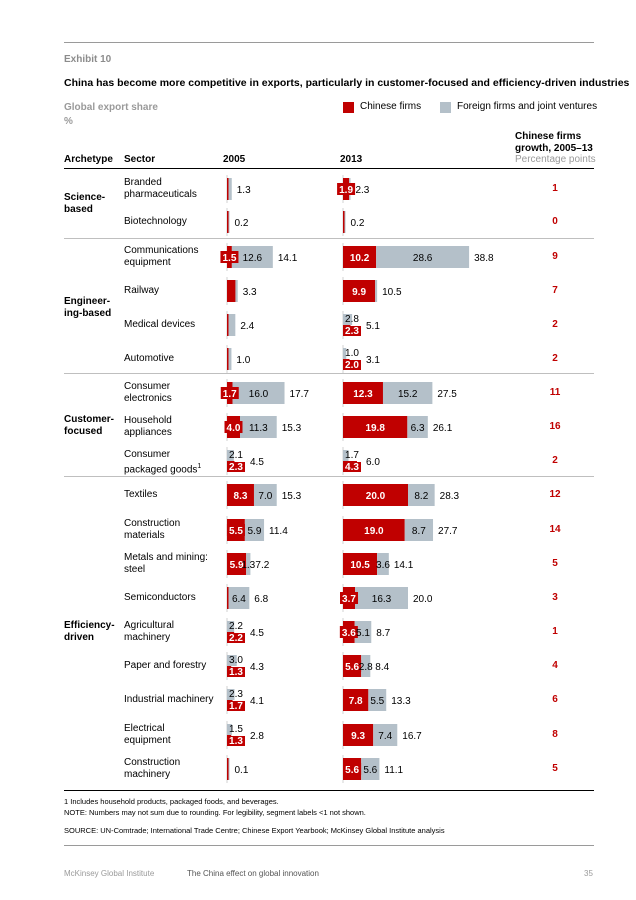 The width and height of the screenshot is (636, 900). Describe the element at coordinates (352, 365) in the screenshot. I see `bar-2013-chinese-label: 2.0` at that location.